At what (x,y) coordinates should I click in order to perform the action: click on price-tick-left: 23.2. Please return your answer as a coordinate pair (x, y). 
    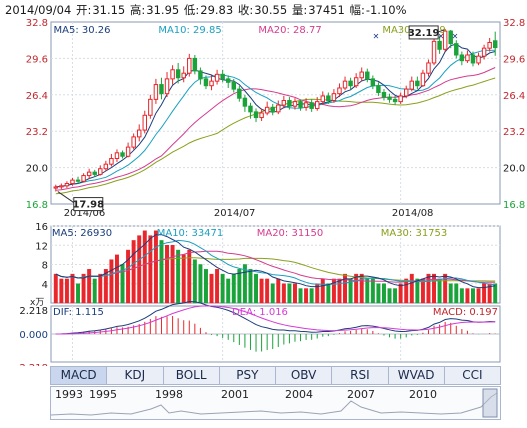
    Looking at the image, I should click on (37, 132).